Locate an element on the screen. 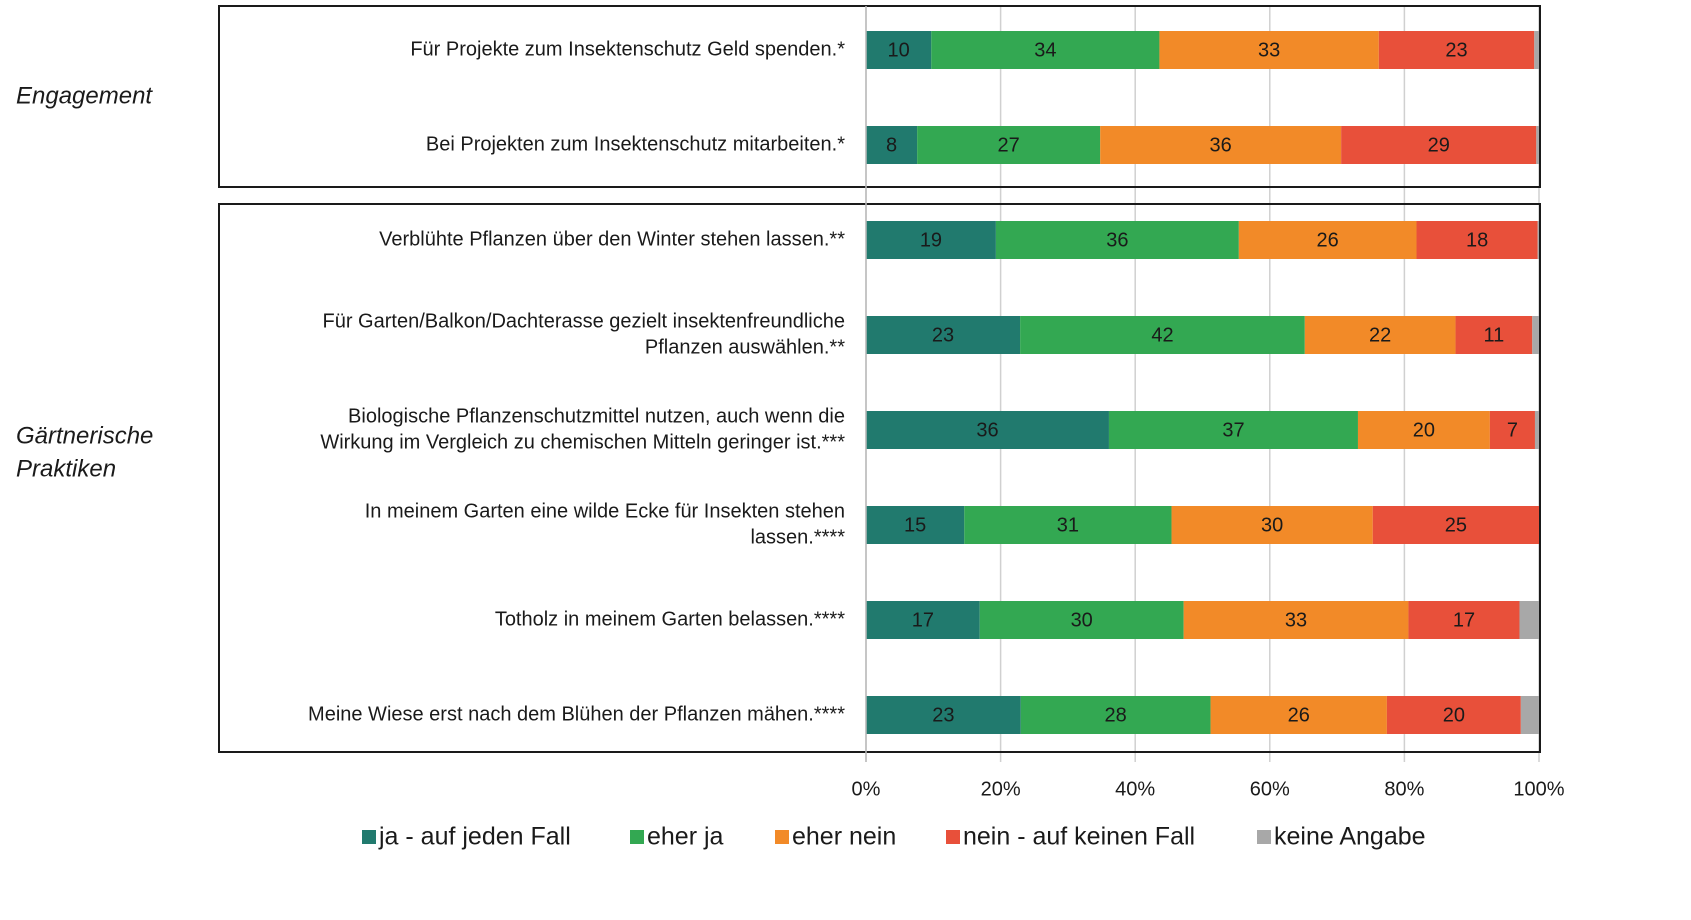 The height and width of the screenshot is (920, 1691). value-label: 15 is located at coordinates (915, 525).